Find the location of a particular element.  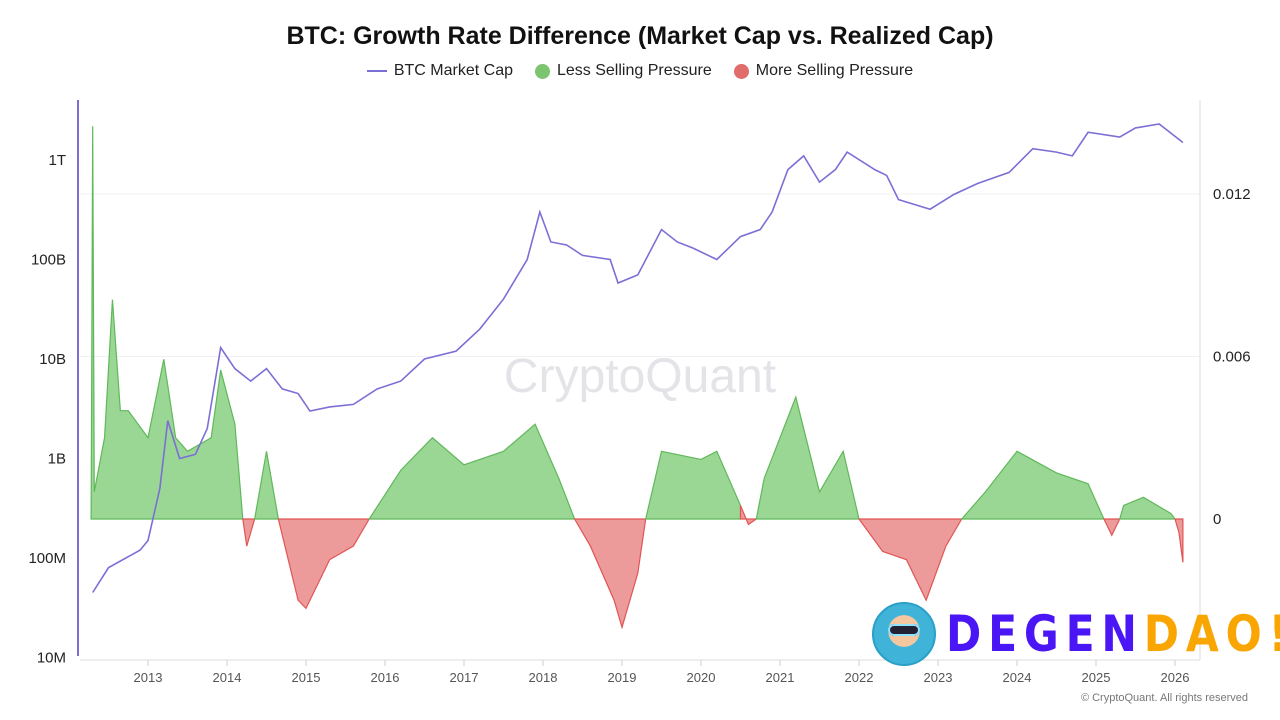

left-tick-label: 10M is located at coordinates (51, 658).